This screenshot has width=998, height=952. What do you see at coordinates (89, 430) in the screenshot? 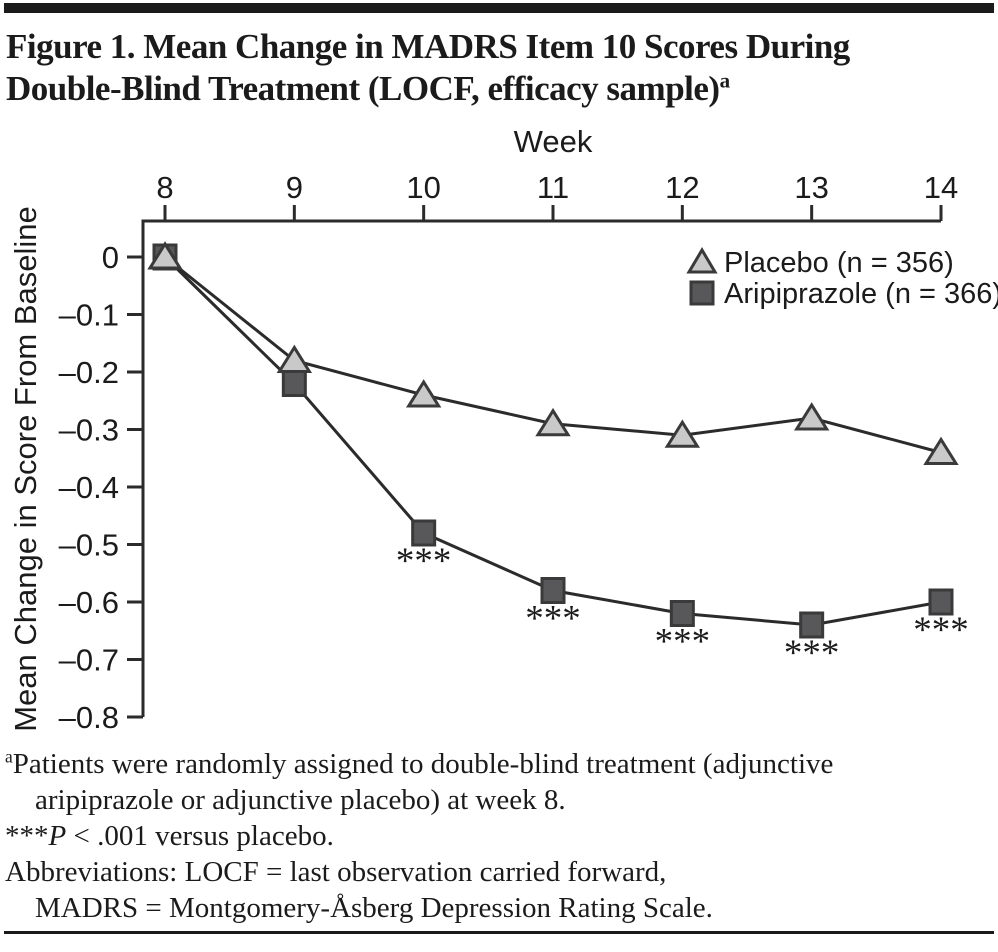
I see `y-tick-label: –0.3` at bounding box center [89, 430].